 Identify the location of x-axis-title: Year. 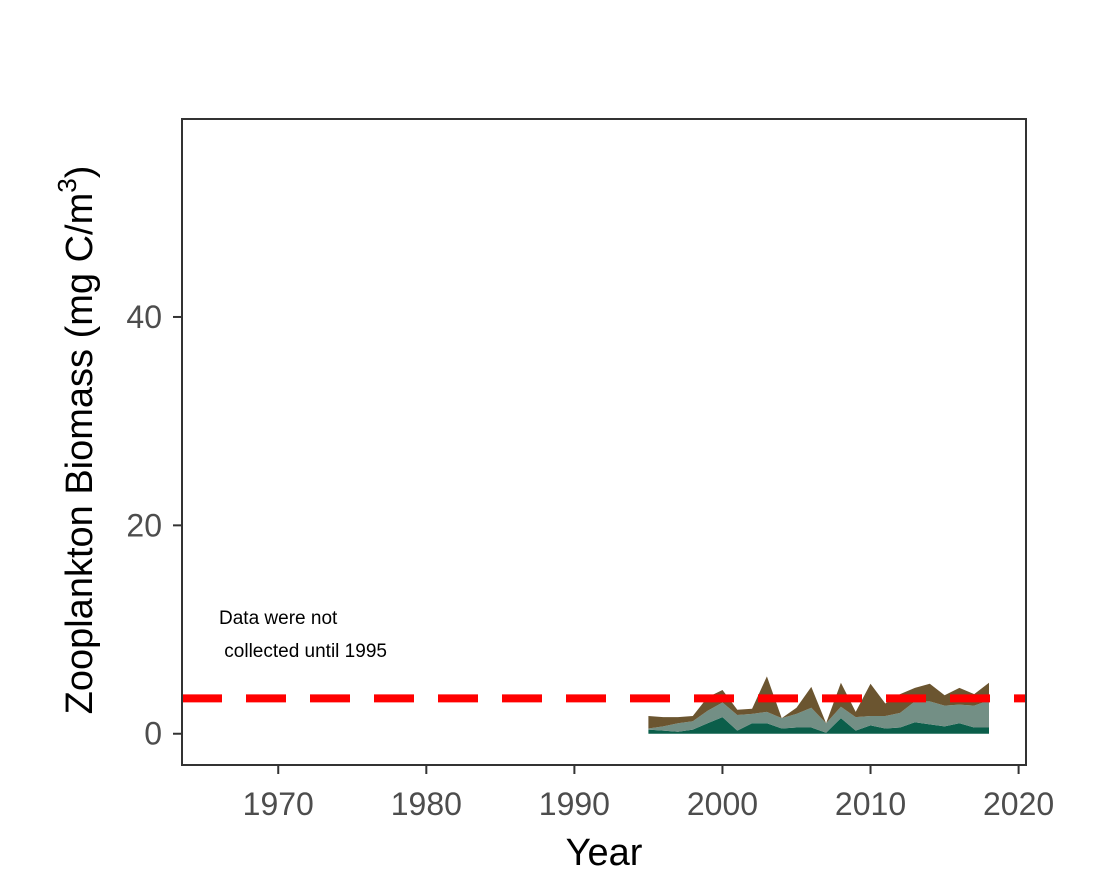
(604, 853).